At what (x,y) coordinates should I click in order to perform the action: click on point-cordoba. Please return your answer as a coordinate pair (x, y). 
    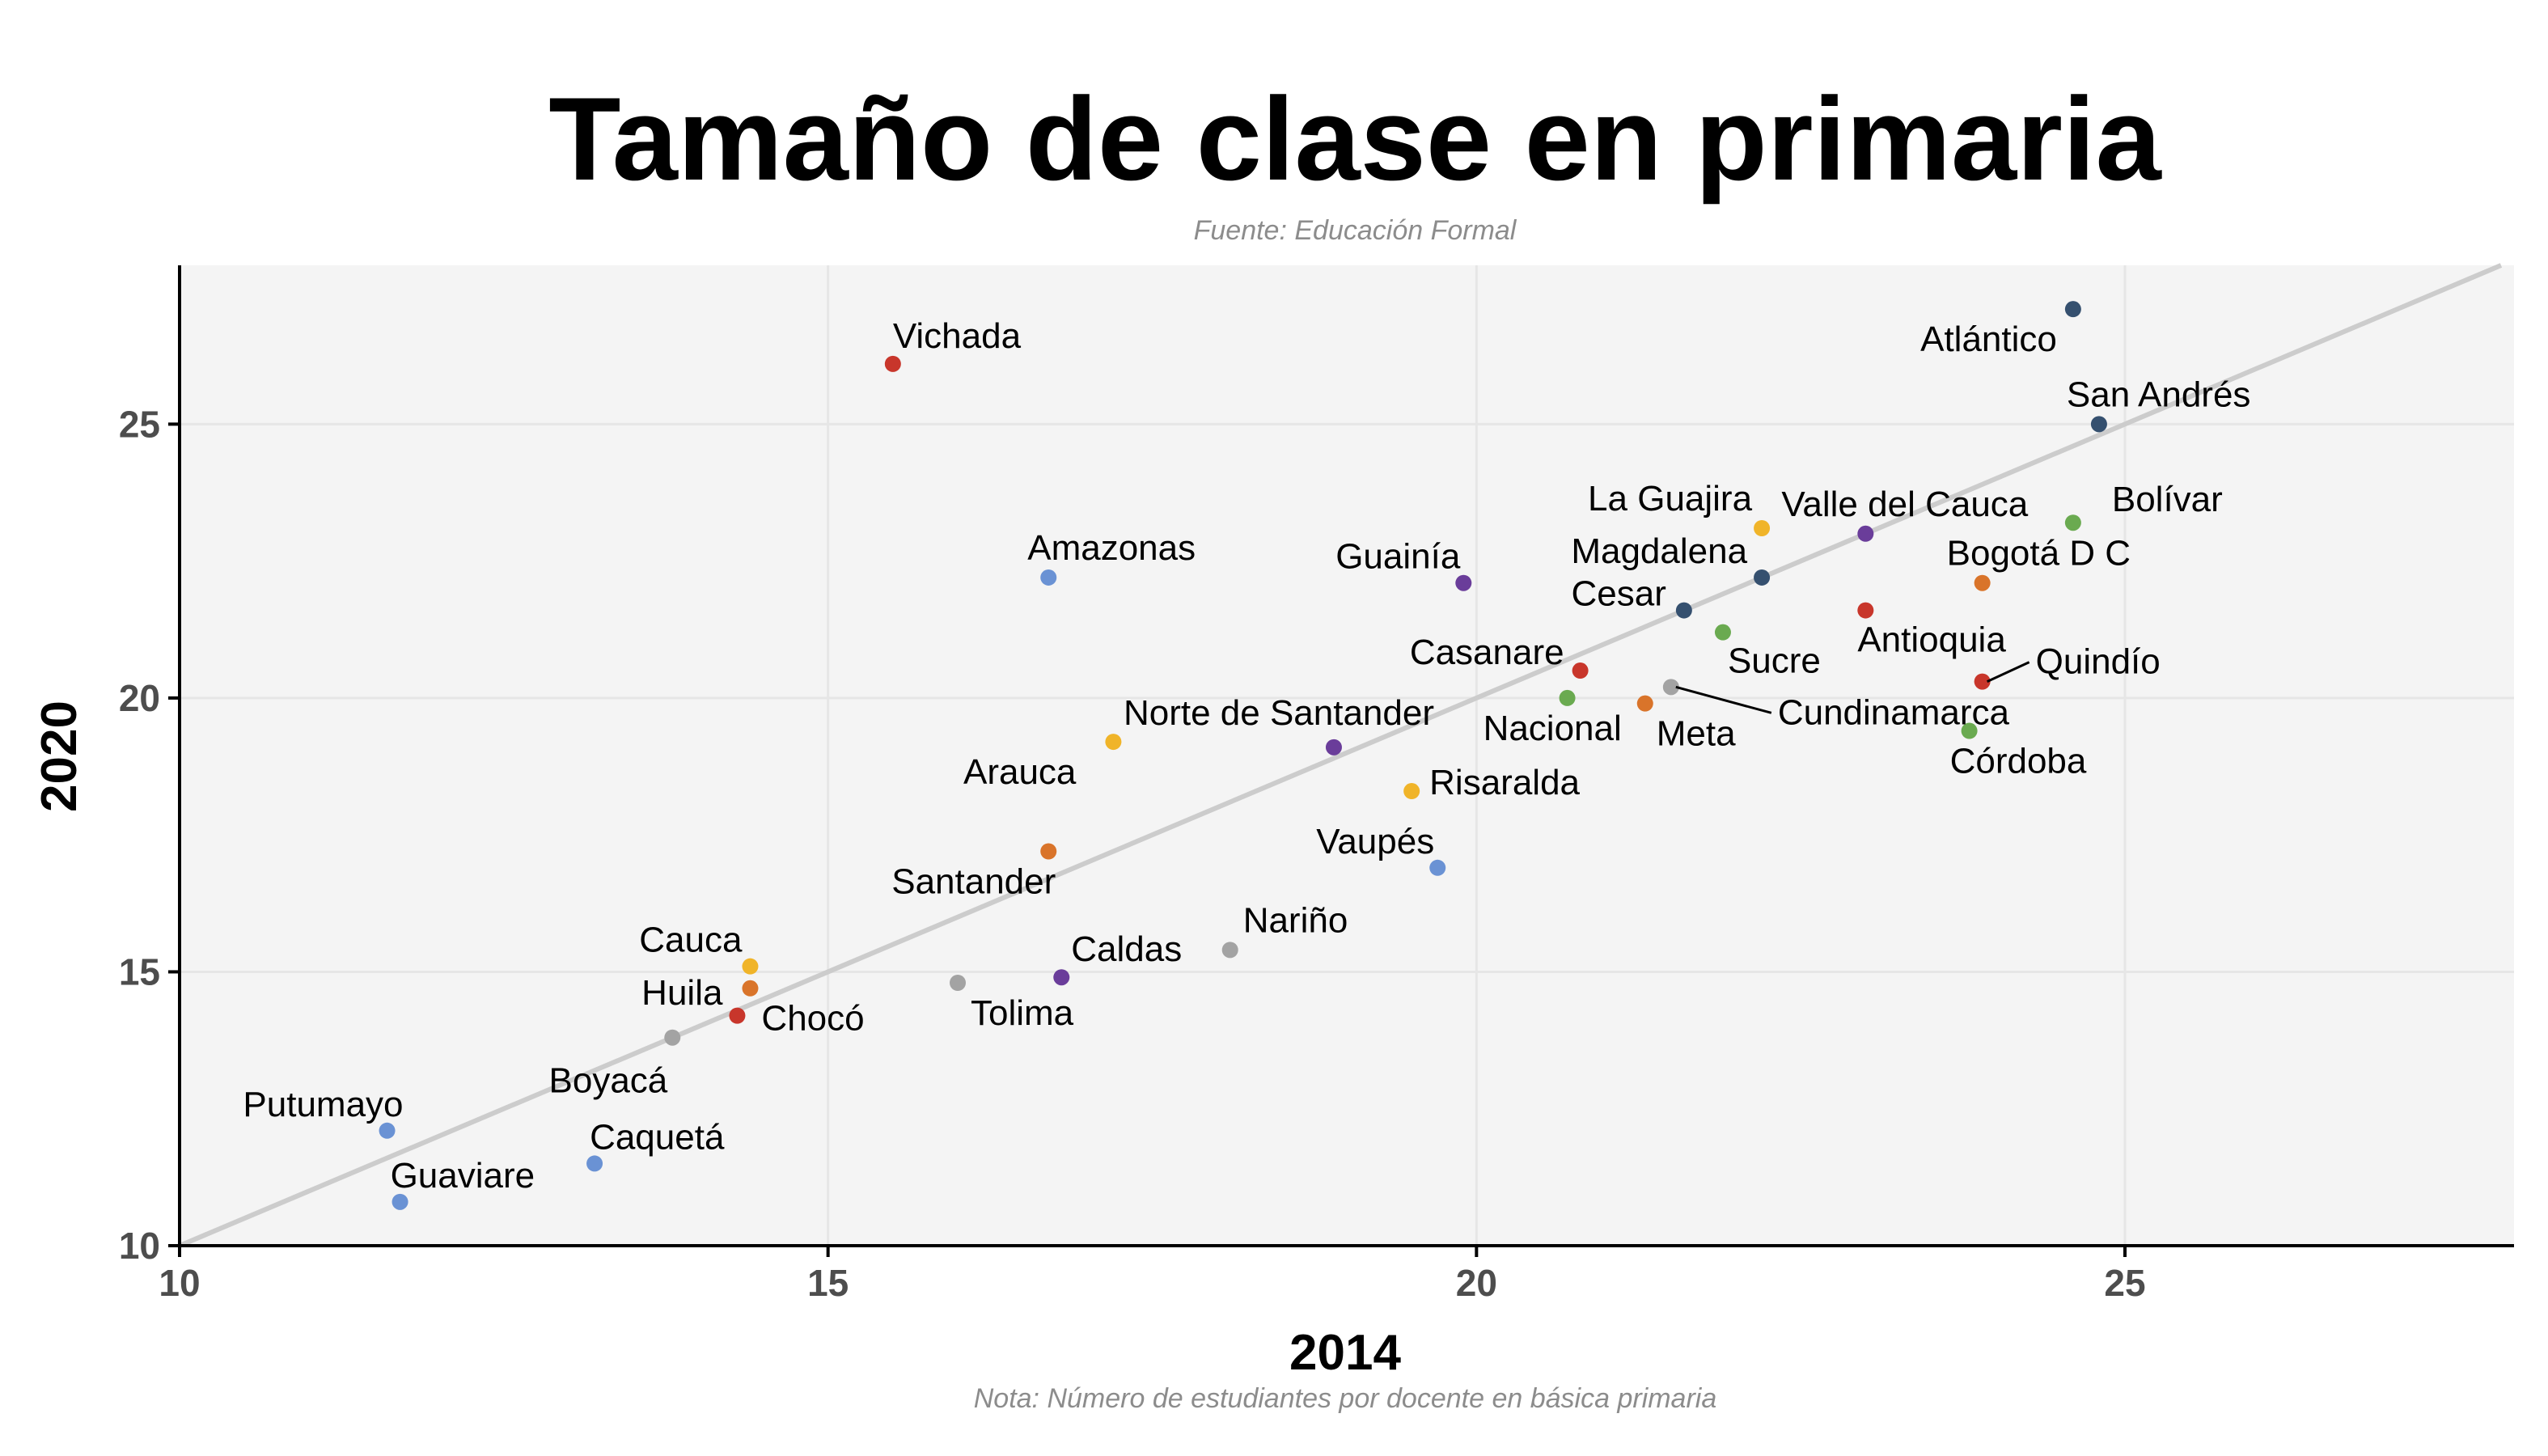
    Looking at the image, I should click on (1969, 730).